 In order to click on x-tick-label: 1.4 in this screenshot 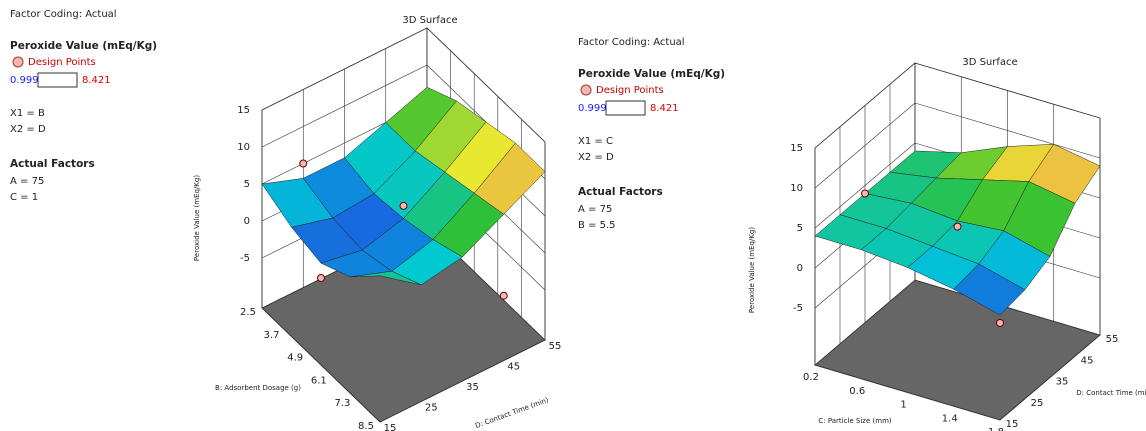, I will do `click(950, 418)`.